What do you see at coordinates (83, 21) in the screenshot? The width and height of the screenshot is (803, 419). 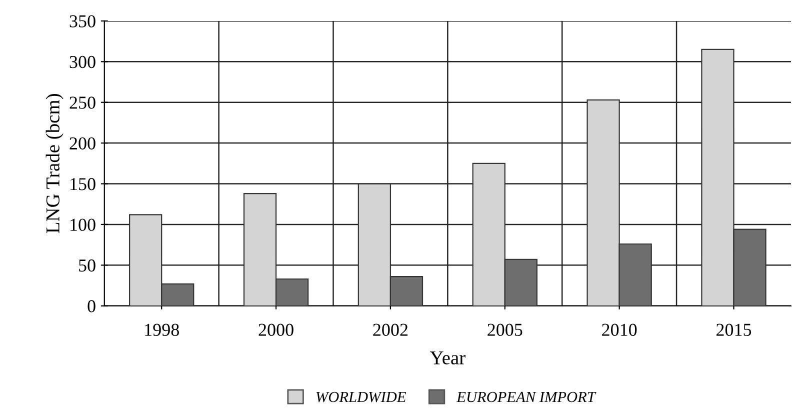 I see `y-tick-label: 350` at bounding box center [83, 21].